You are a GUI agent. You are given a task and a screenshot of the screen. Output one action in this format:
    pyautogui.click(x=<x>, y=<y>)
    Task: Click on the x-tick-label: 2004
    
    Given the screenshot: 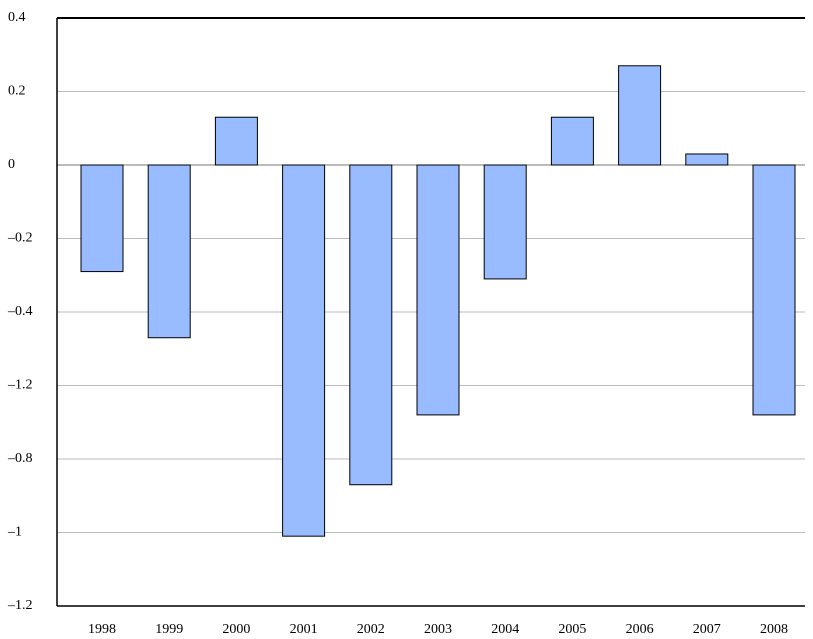 What is the action you would take?
    pyautogui.click(x=505, y=629)
    